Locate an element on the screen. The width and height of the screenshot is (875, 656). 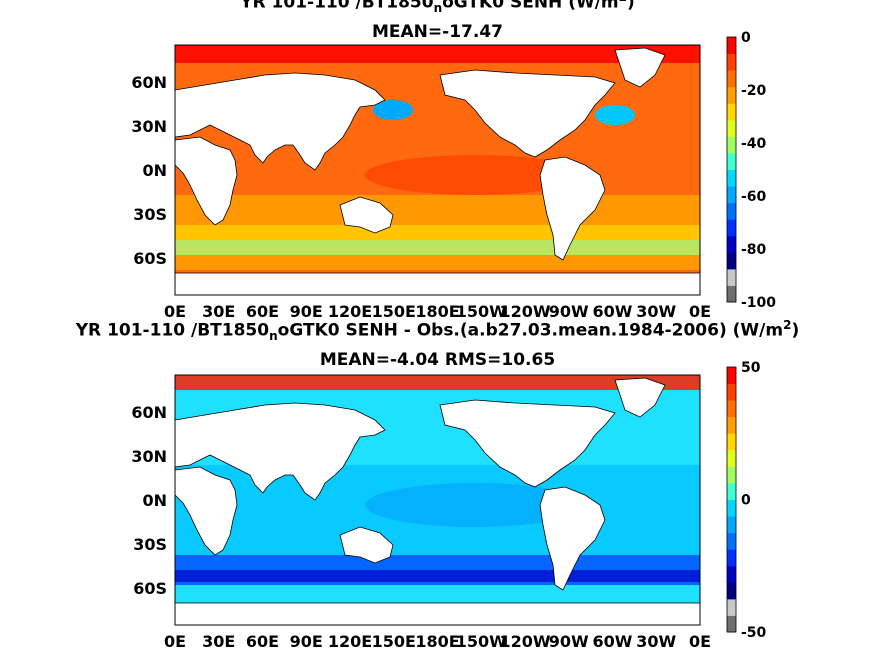
colorbar-tick-label: -60 is located at coordinates (754, 197).